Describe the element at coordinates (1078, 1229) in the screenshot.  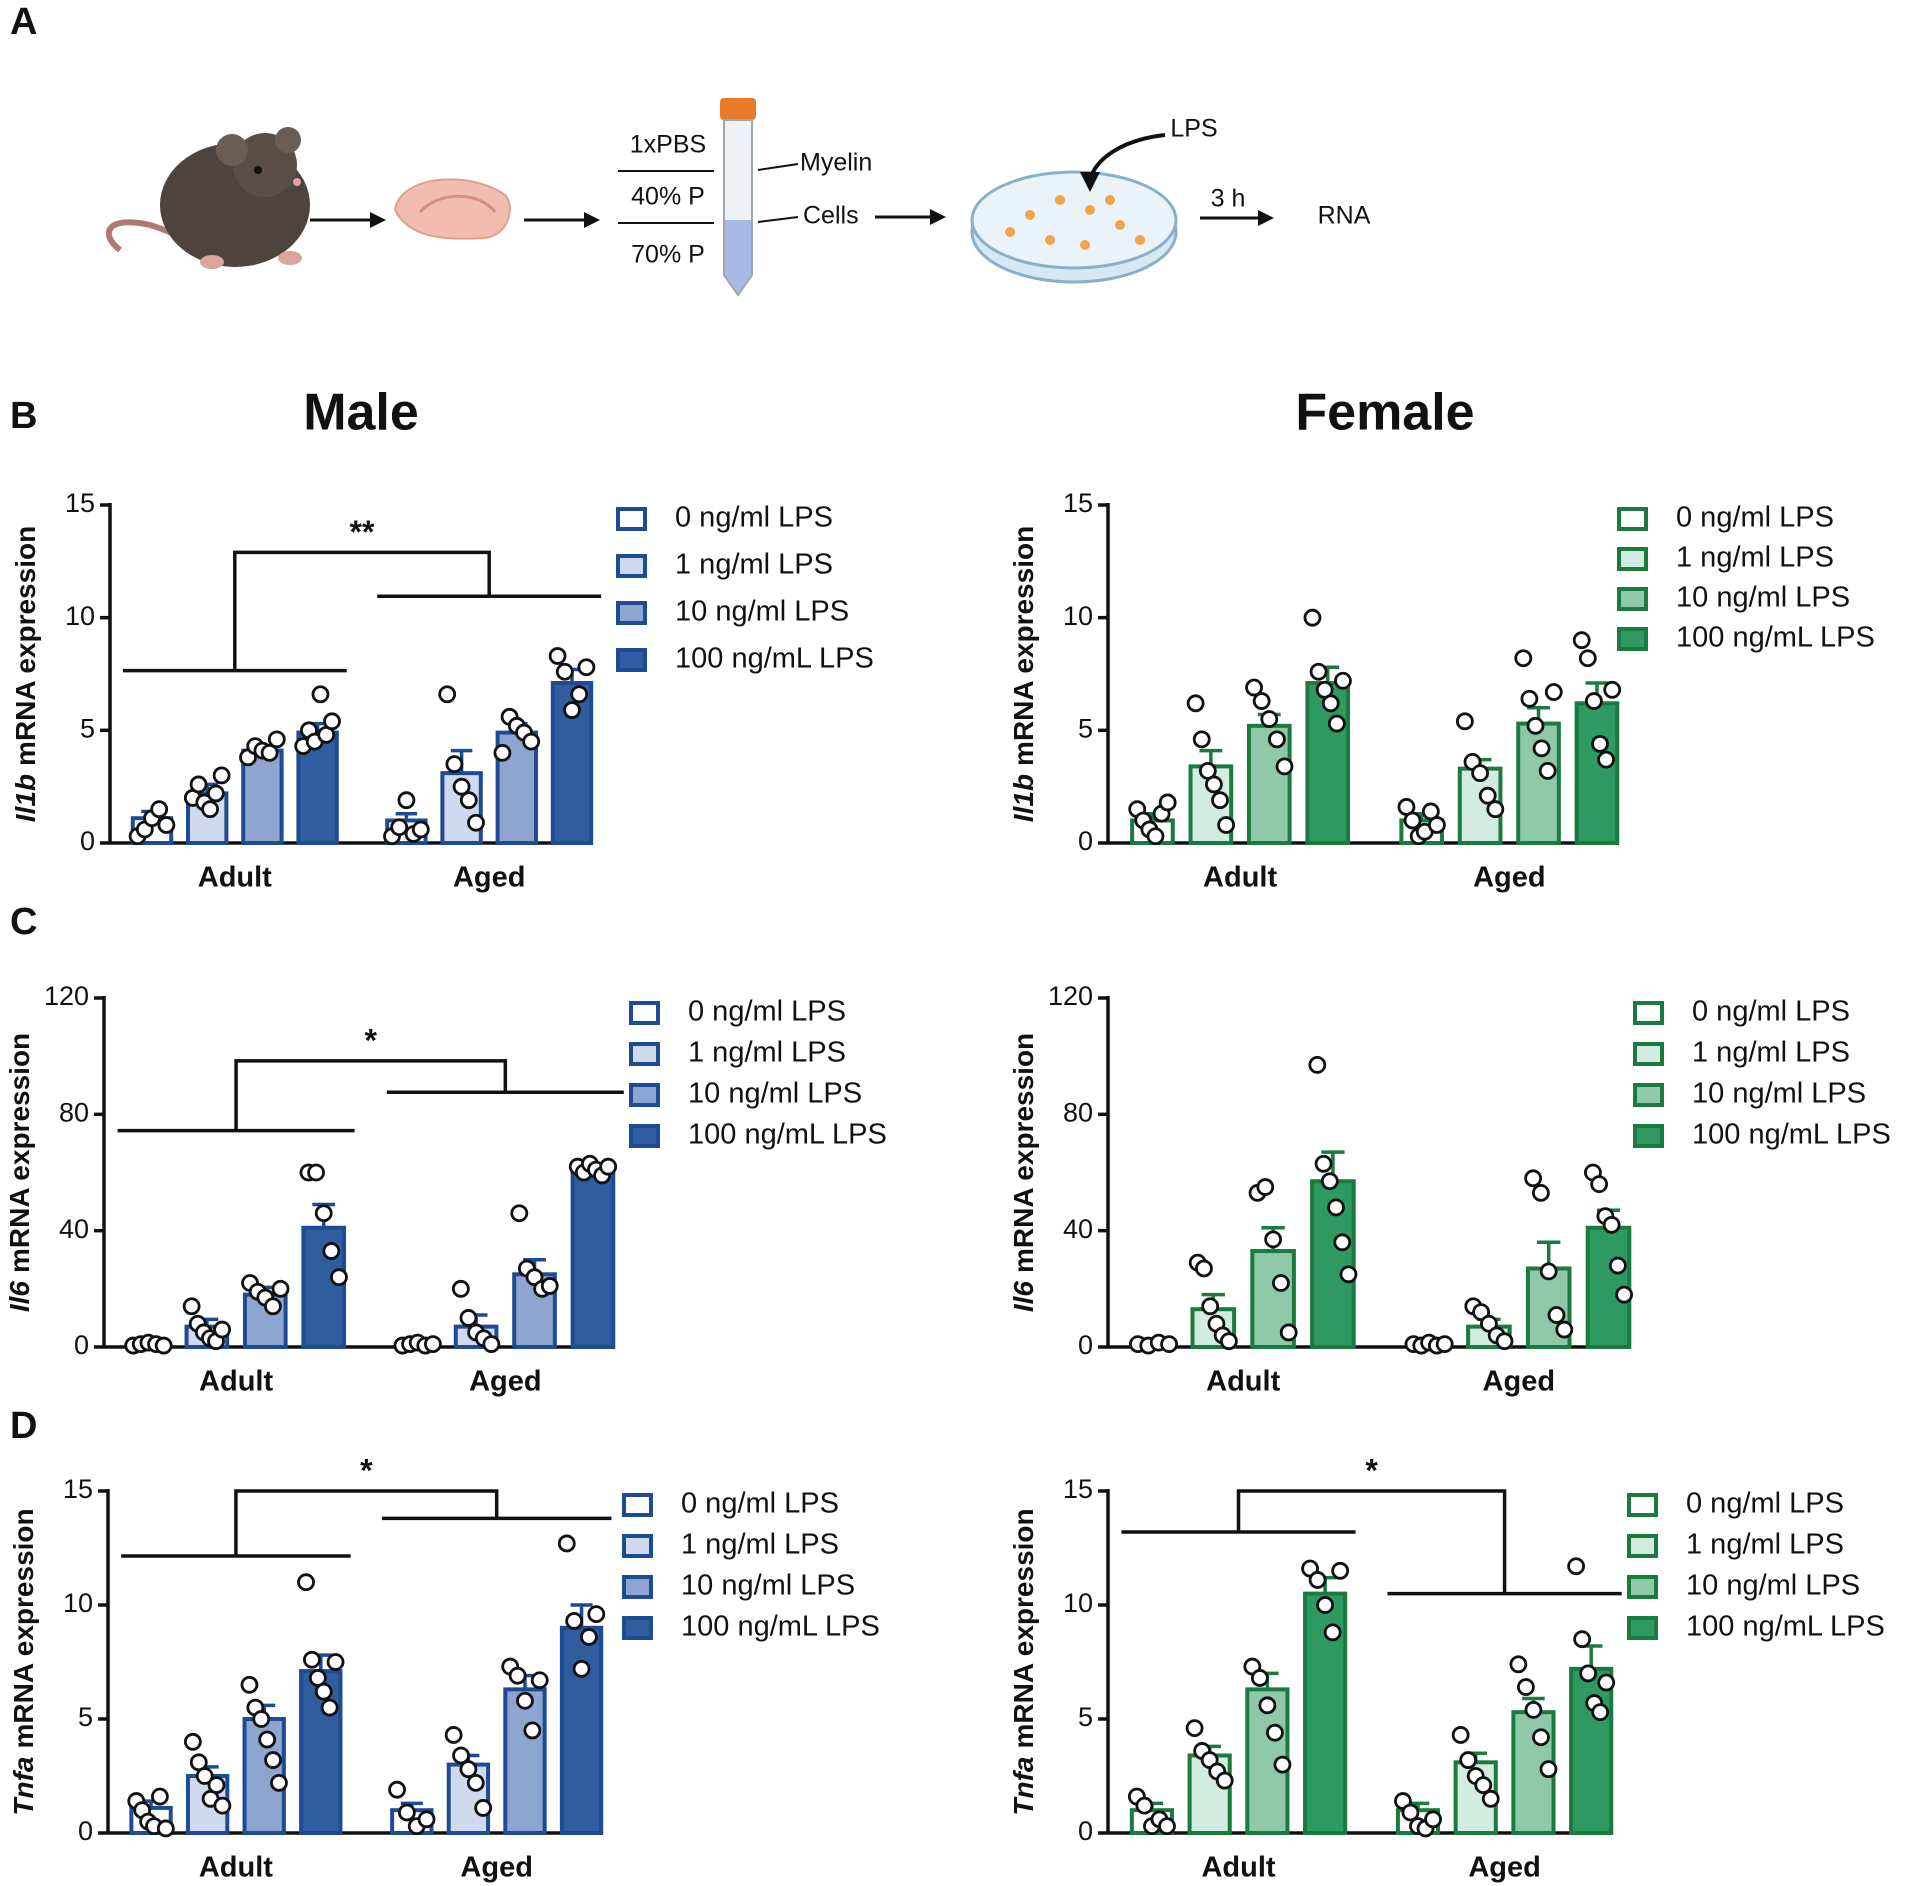
I see `y-tick-label: 40` at that location.